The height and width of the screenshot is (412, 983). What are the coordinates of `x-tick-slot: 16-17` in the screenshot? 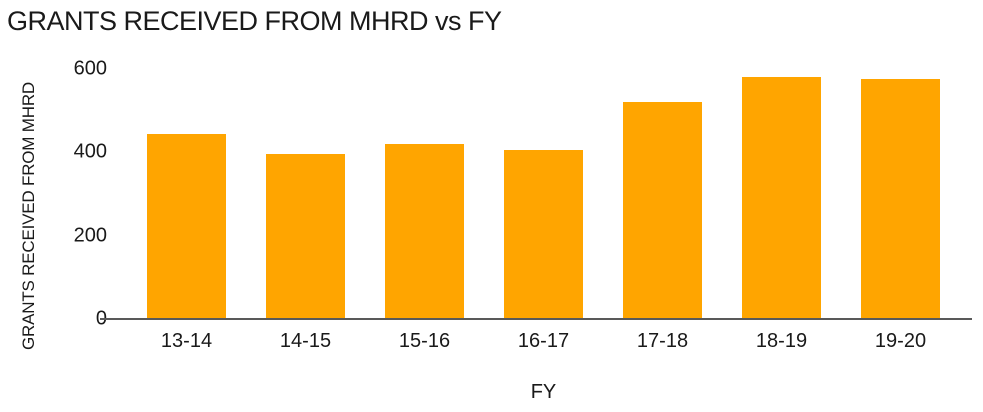 It's located at (543, 341).